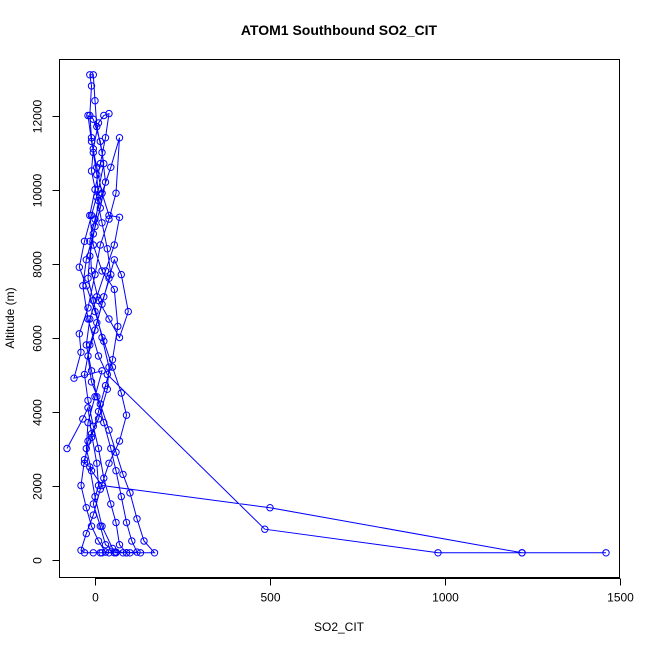 This screenshot has height=650, width=650. Describe the element at coordinates (38, 264) in the screenshot. I see `y-tick-label: 8000` at that location.